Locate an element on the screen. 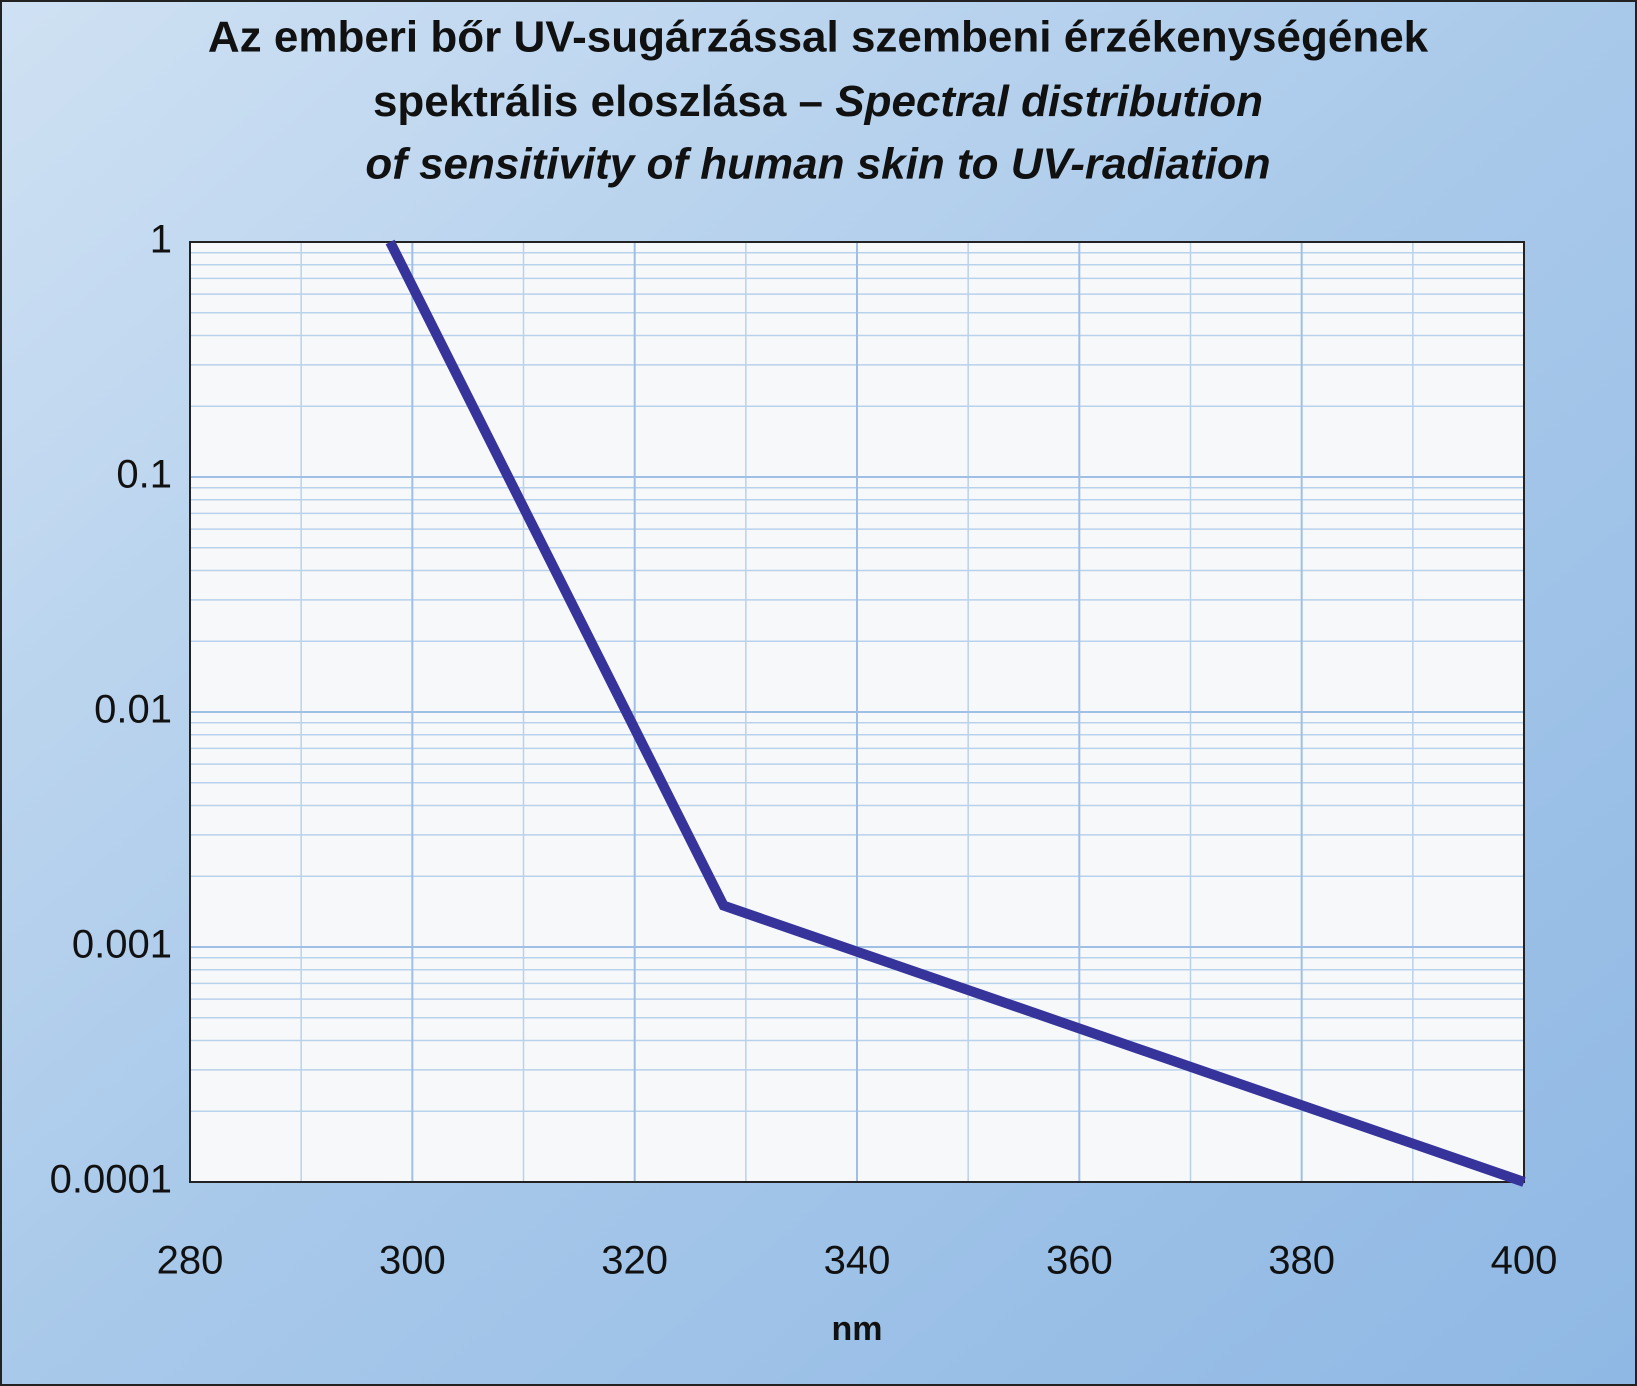 This screenshot has height=1386, width=1637. x-axis-label: nm is located at coordinates (857, 1329).